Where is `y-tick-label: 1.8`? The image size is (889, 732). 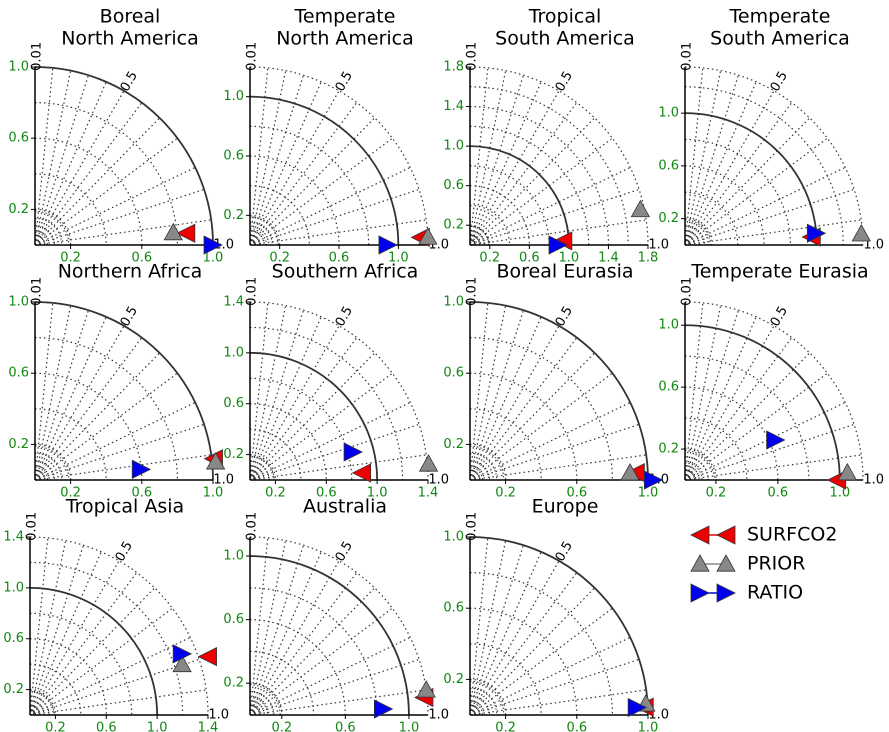
y-tick-label: 1.8 is located at coordinates (453, 67).